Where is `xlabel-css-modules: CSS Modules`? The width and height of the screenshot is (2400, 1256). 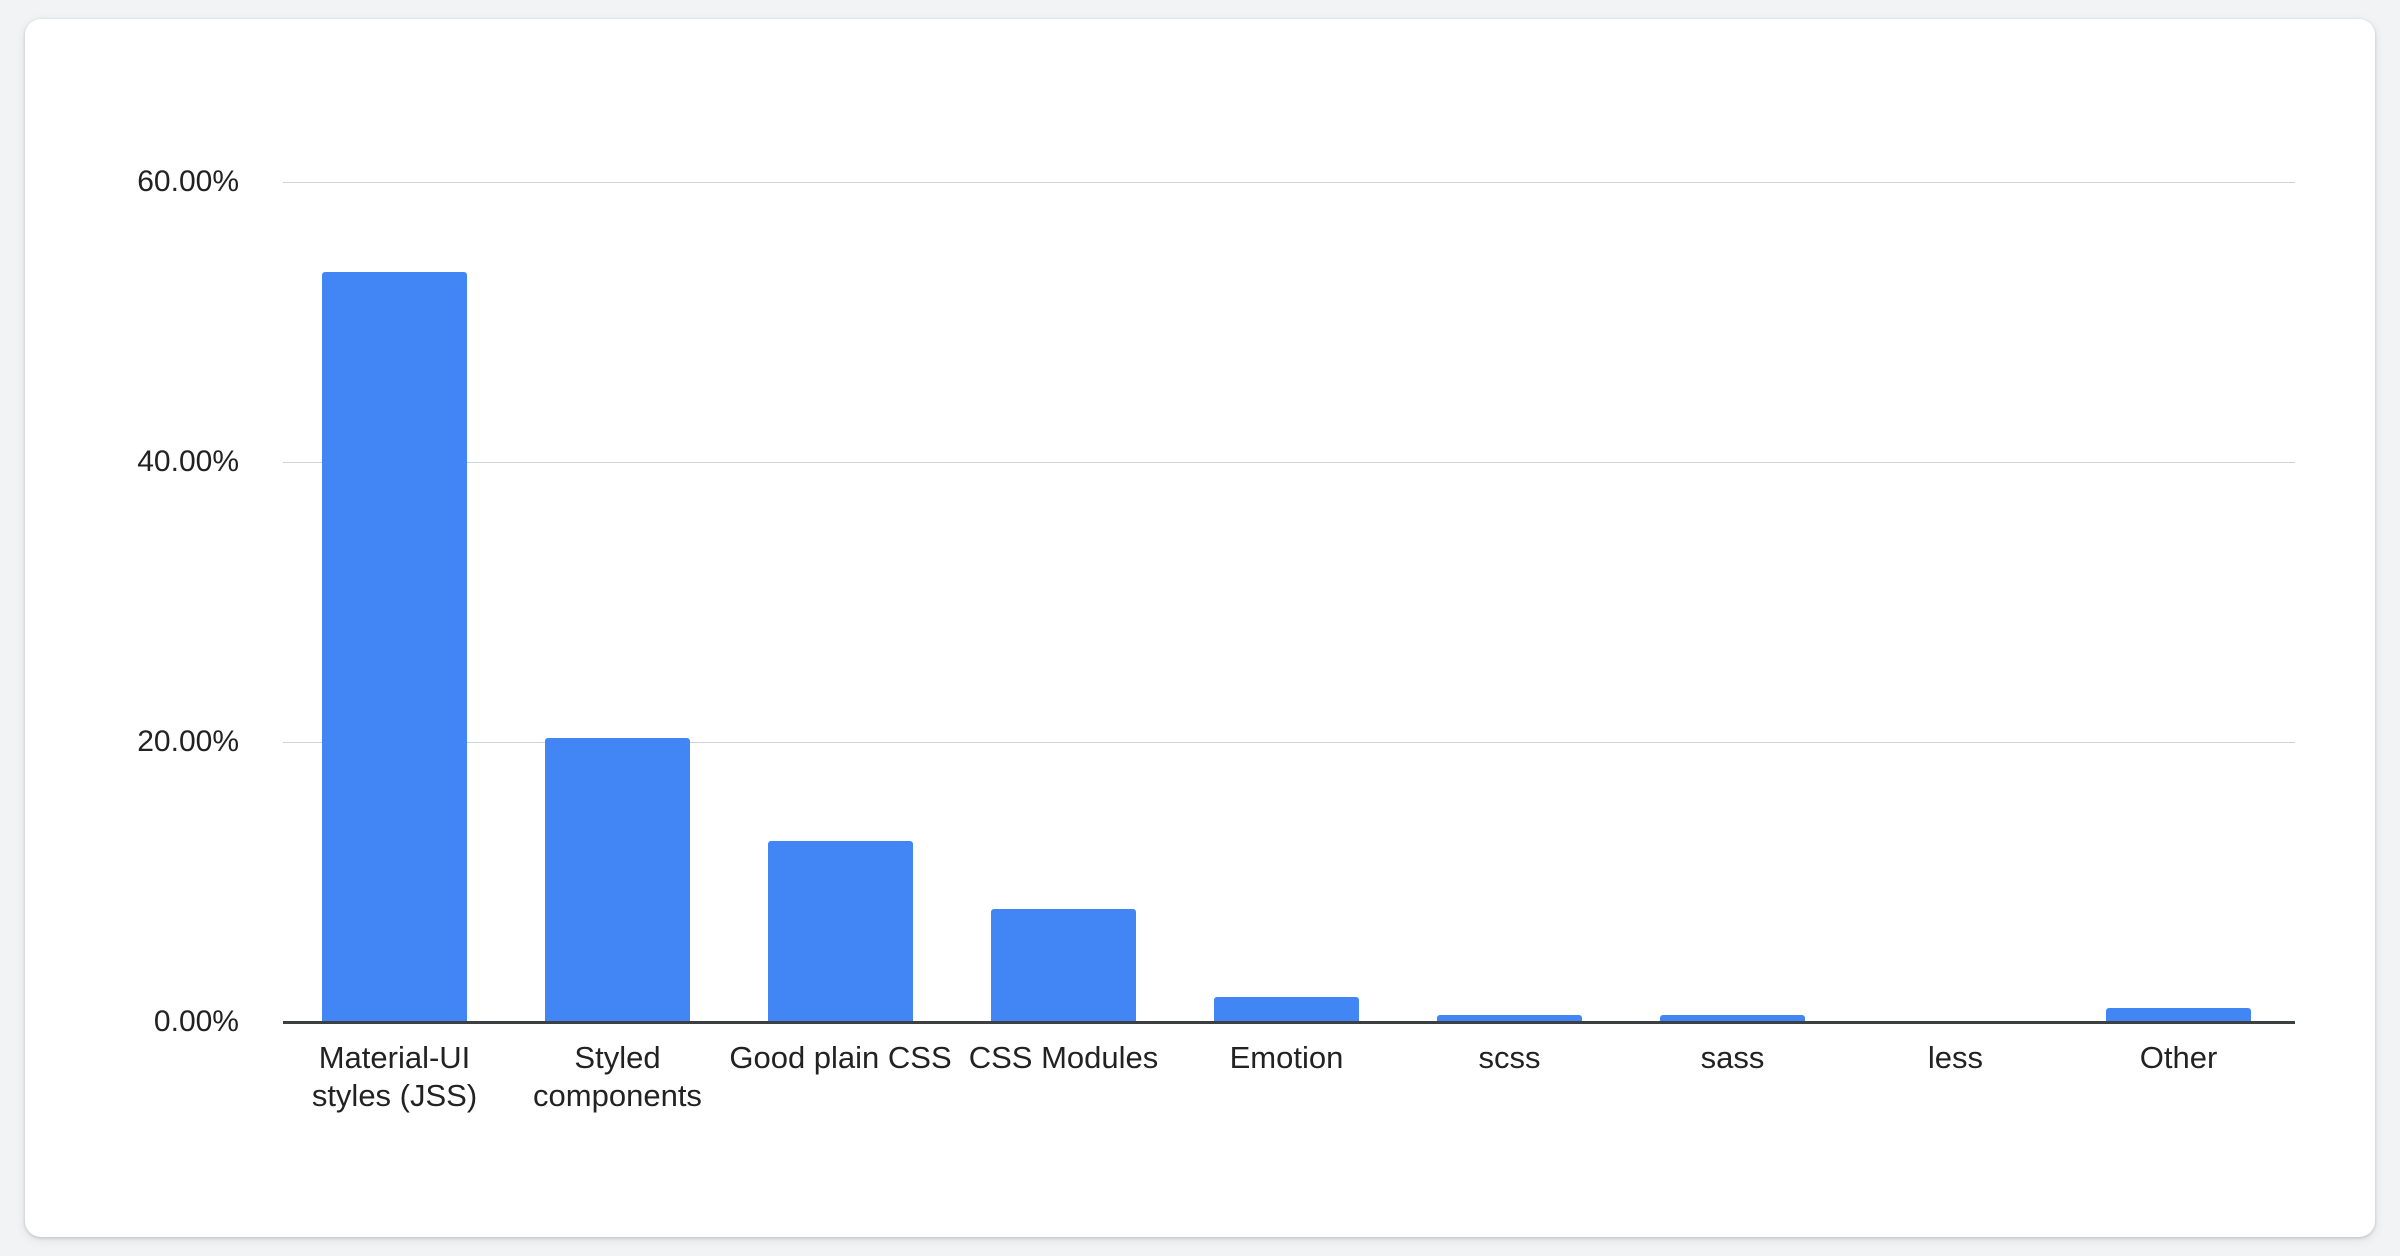
xlabel-css-modules: CSS Modules is located at coordinates (1063, 1057).